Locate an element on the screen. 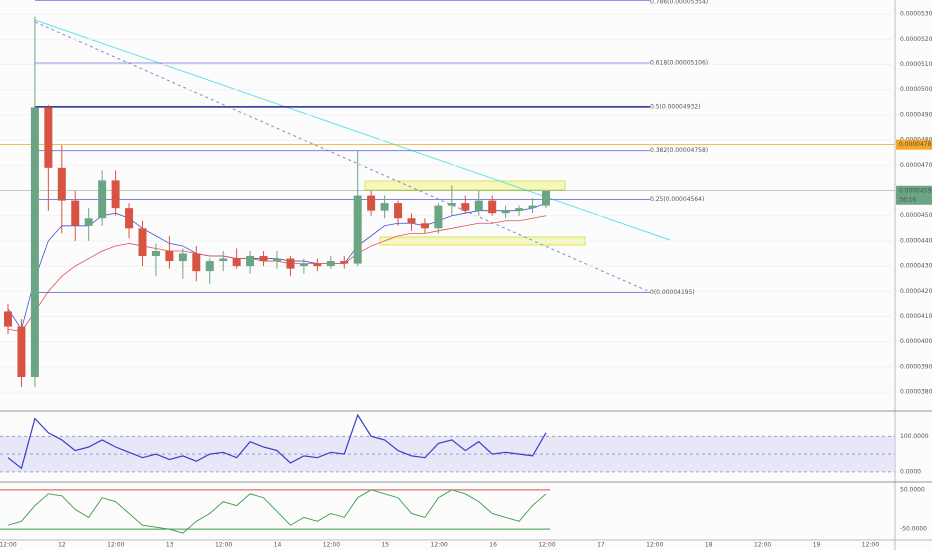 The height and width of the screenshot is (550, 932). x-tick-label: 13 is located at coordinates (170, 545).